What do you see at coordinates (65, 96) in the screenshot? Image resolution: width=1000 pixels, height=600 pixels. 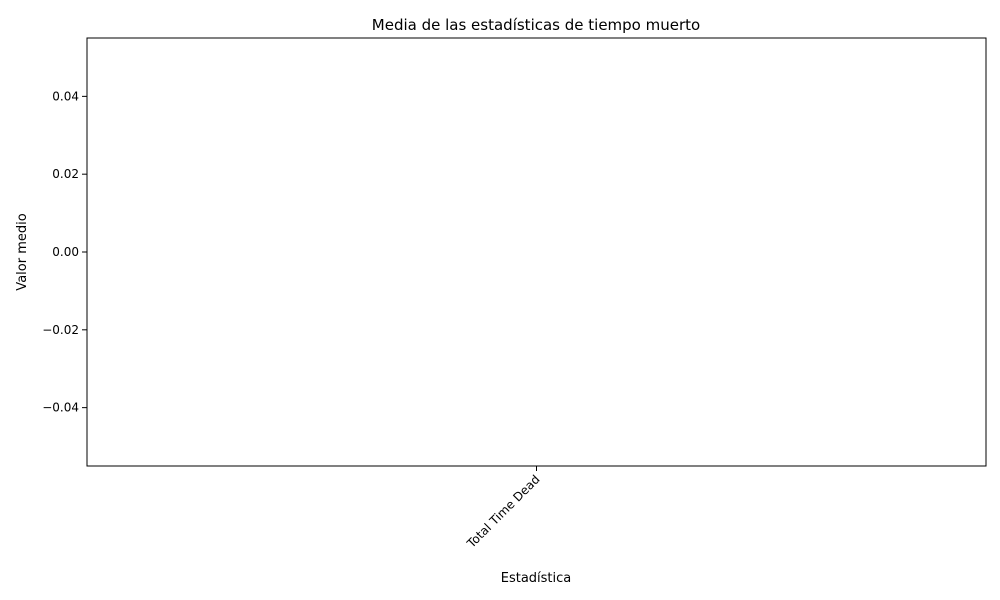 I see `y-tick-label: 0.04` at bounding box center [65, 96].